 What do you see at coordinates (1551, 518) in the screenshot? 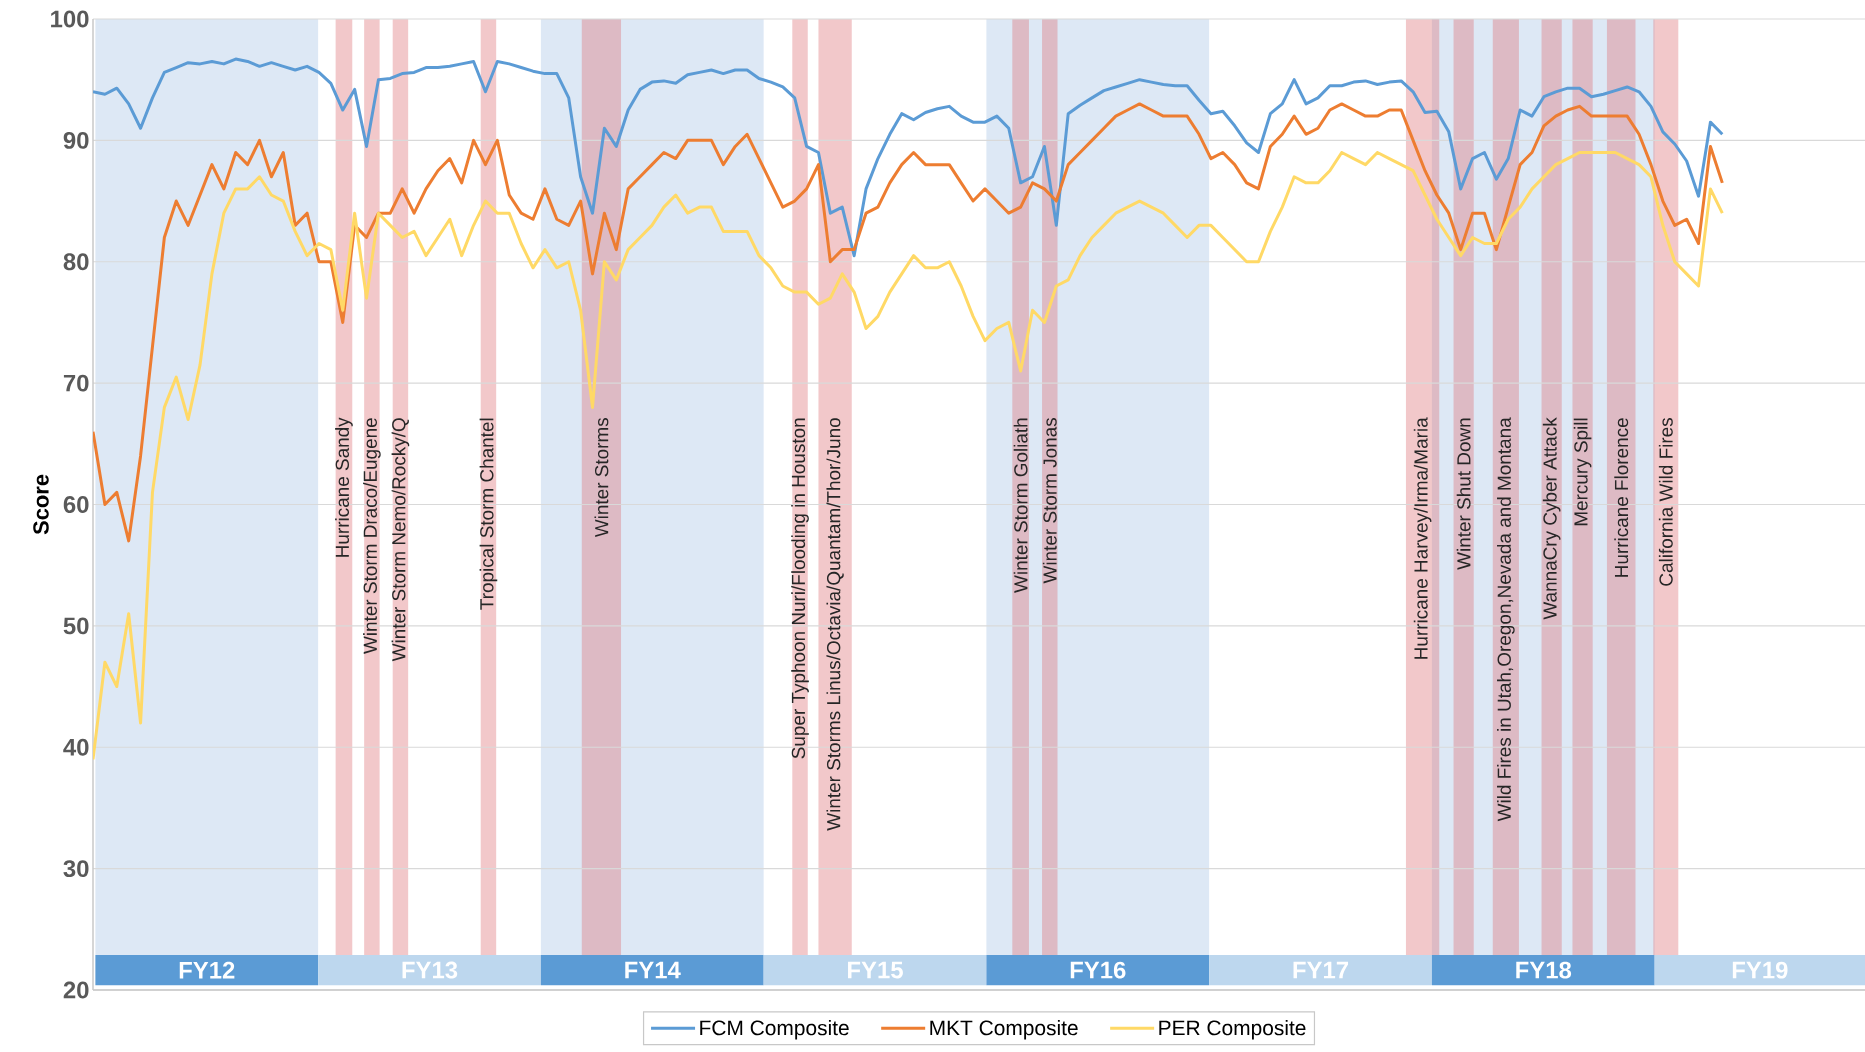
I see `annotation: WannaCry Cyber Attack` at bounding box center [1551, 518].